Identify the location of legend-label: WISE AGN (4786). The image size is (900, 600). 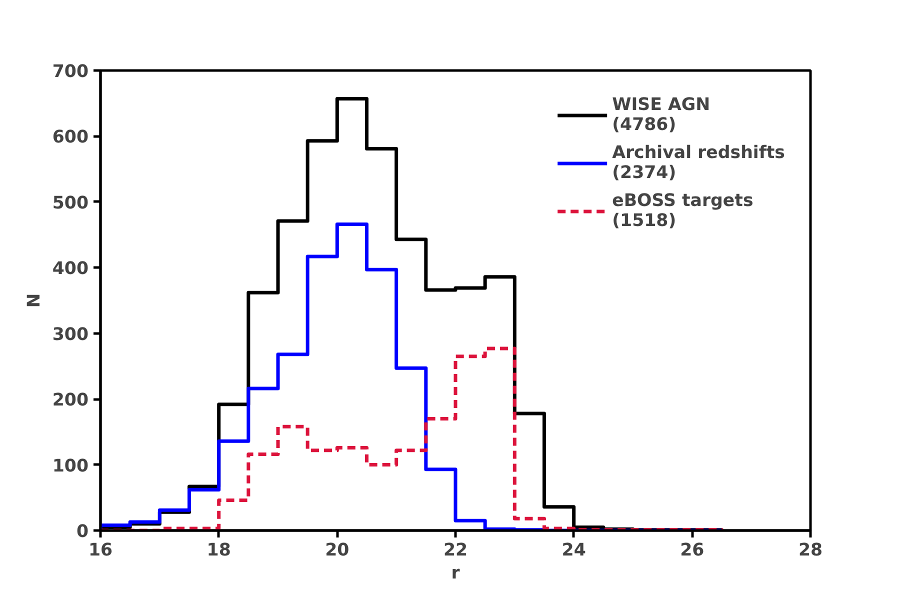
(661, 115).